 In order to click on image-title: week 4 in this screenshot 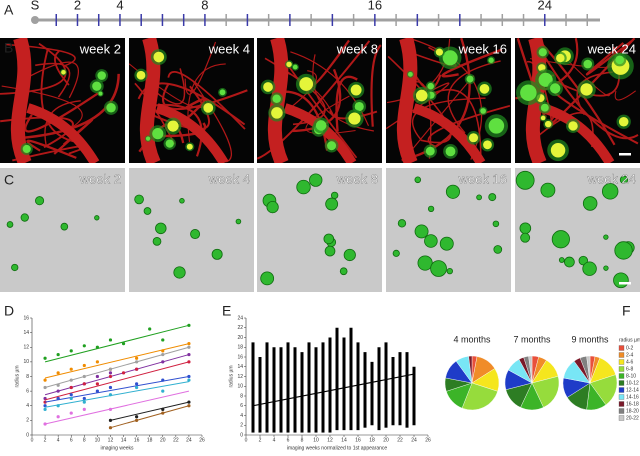, I will do `click(229, 48)`.